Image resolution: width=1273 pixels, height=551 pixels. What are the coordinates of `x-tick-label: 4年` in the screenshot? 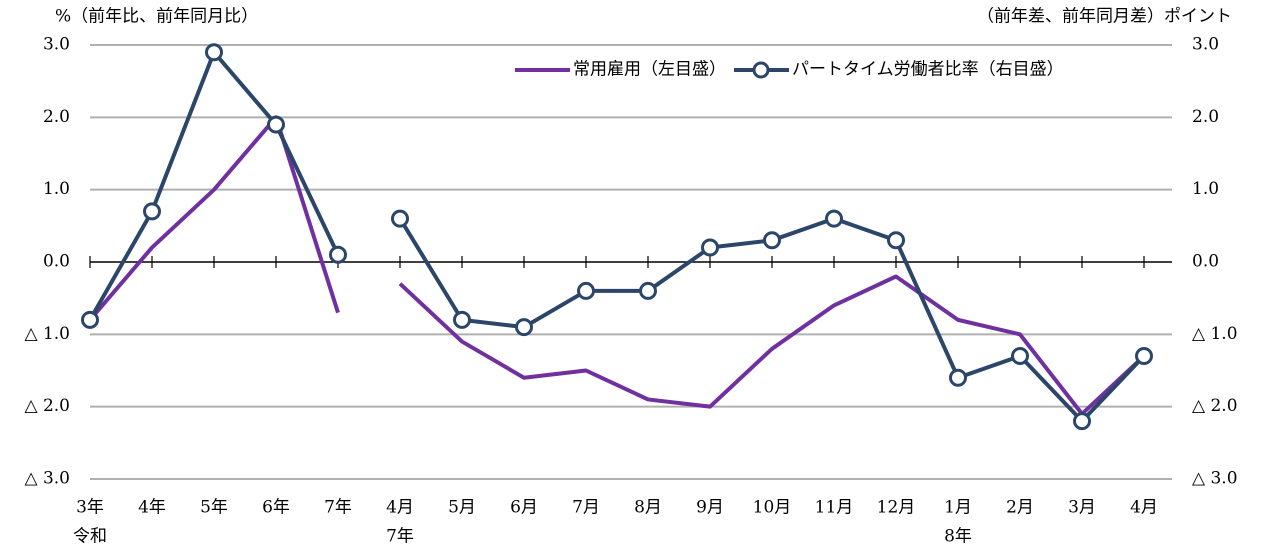 It's located at (152, 508).